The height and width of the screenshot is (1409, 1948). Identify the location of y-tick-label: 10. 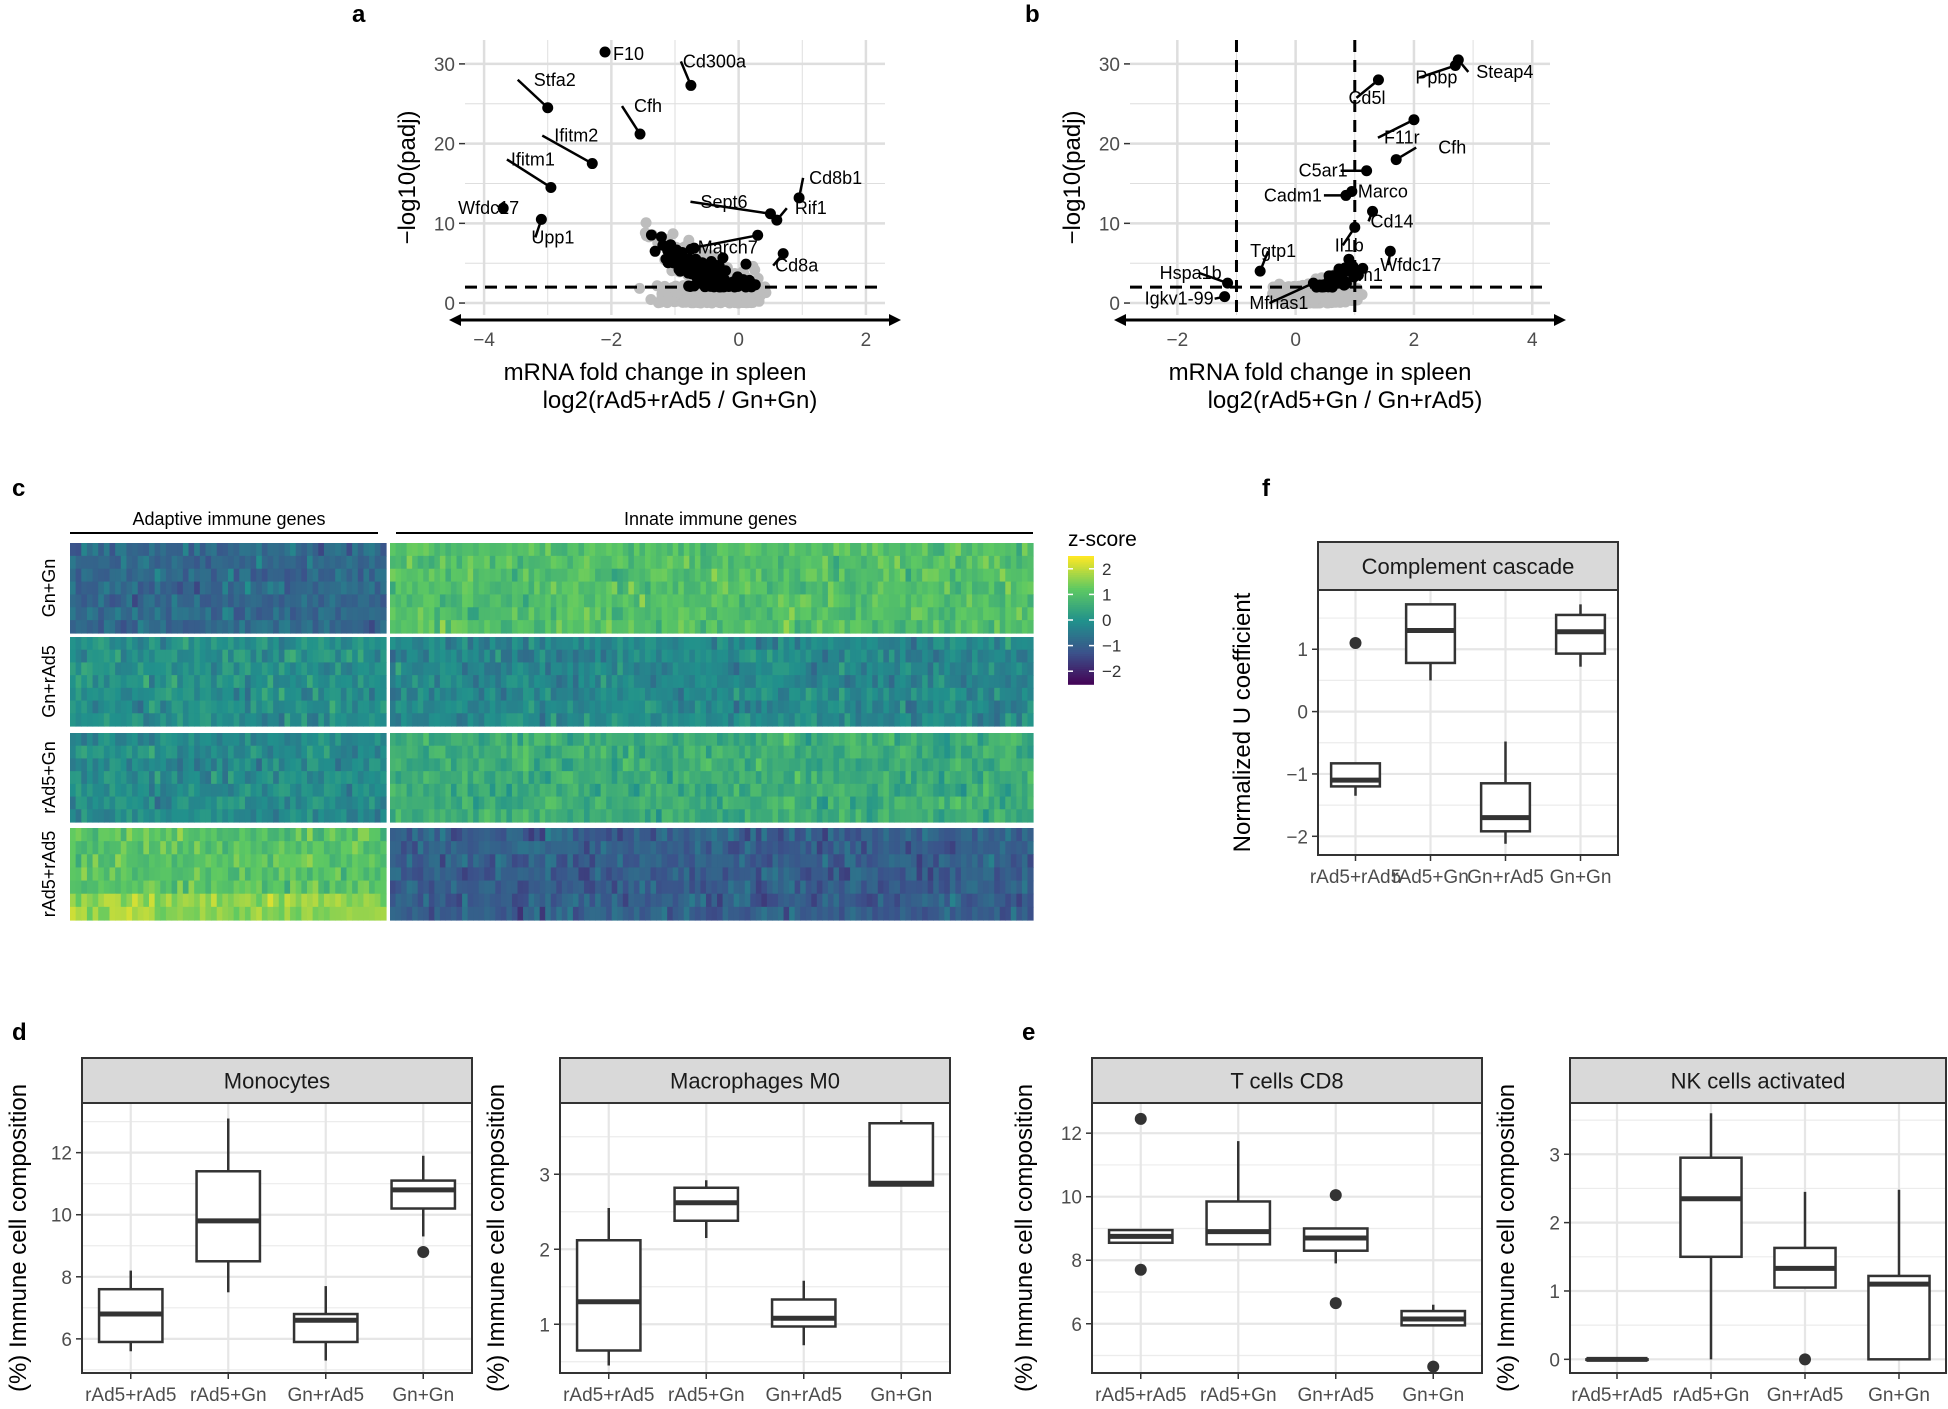
(1109, 224).